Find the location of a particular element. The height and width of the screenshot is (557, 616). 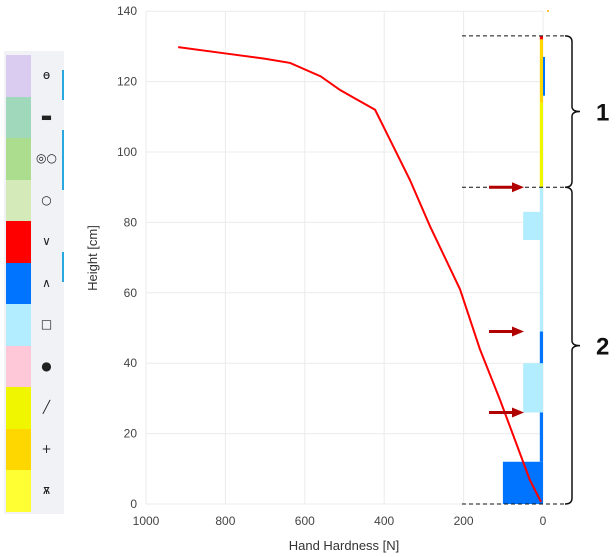

legend-item: ▬ is located at coordinates (34, 117).